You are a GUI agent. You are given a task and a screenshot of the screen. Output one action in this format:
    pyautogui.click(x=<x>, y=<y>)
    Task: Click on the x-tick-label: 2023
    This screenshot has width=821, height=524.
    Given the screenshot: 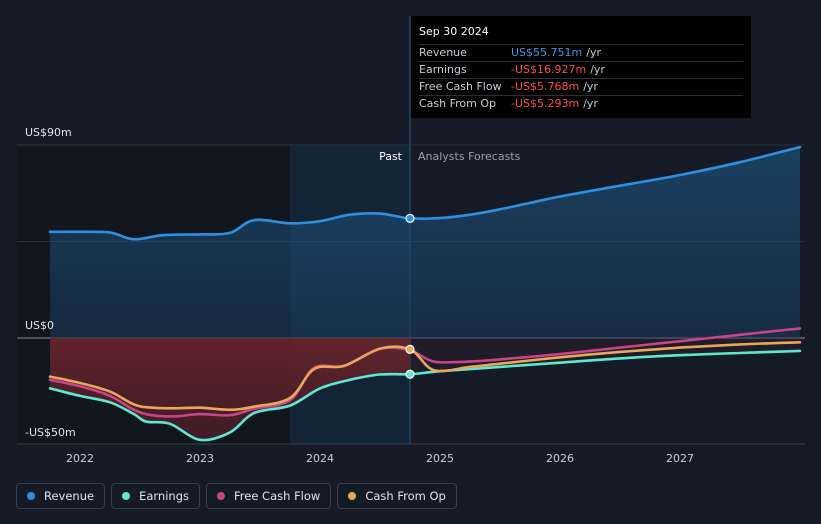 What is the action you would take?
    pyautogui.click(x=200, y=458)
    